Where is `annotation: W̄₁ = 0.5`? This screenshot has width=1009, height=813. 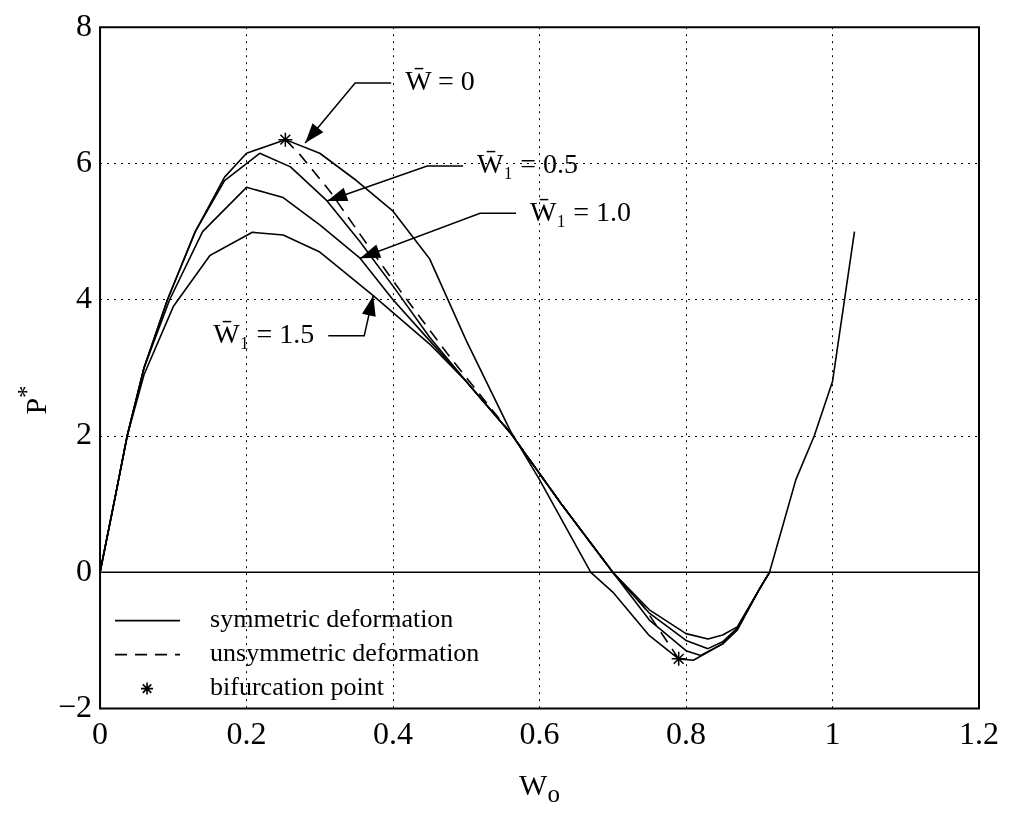 annotation: W̄₁ = 0.5 is located at coordinates (528, 164).